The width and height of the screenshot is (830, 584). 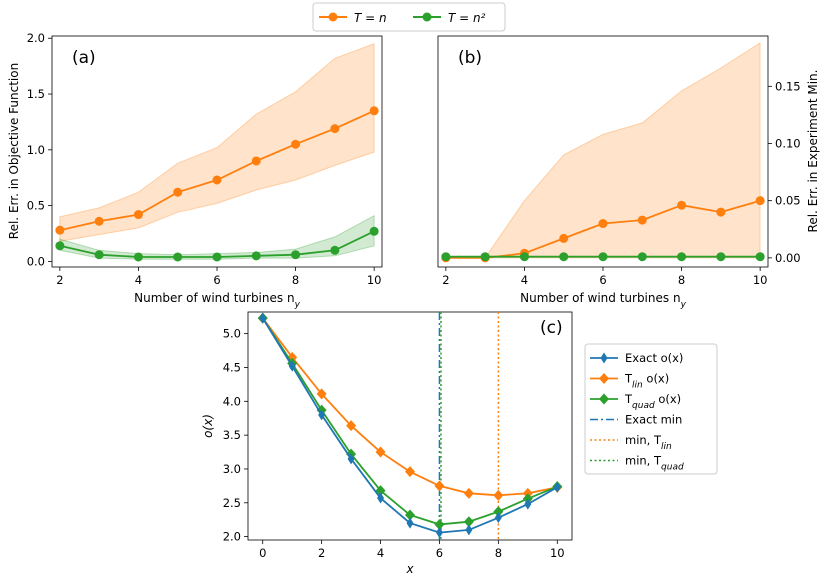 What do you see at coordinates (813, 151) in the screenshot?
I see `panel-b-ylabel: Rel. Err. in Experiment Min.` at bounding box center [813, 151].